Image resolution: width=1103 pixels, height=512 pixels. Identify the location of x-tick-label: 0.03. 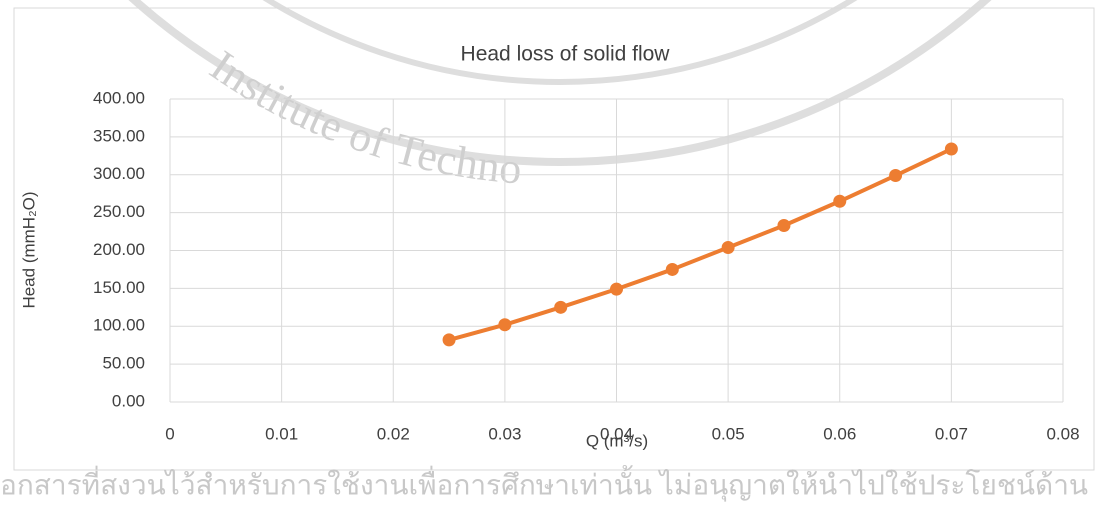
(504, 433).